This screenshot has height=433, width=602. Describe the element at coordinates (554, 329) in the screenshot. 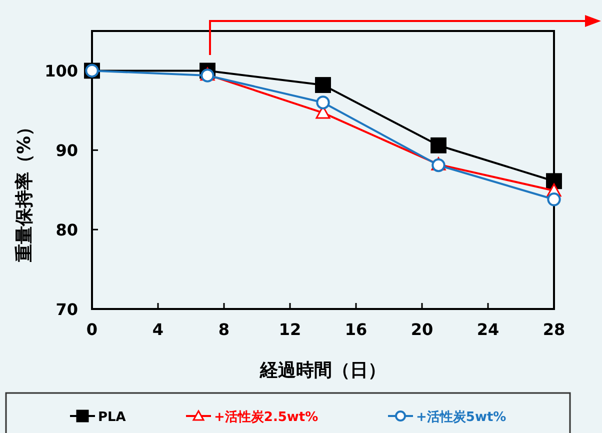

I see `x-tick-label: 28` at that location.